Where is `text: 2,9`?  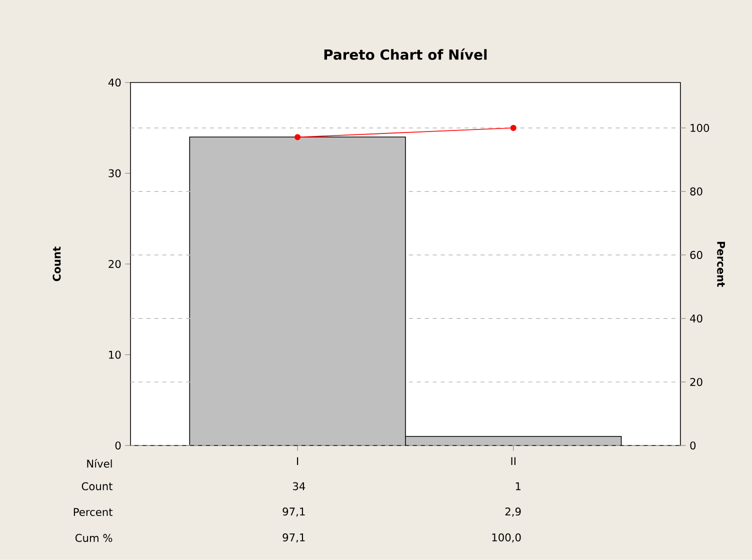
text: 2,9 is located at coordinates (513, 512).